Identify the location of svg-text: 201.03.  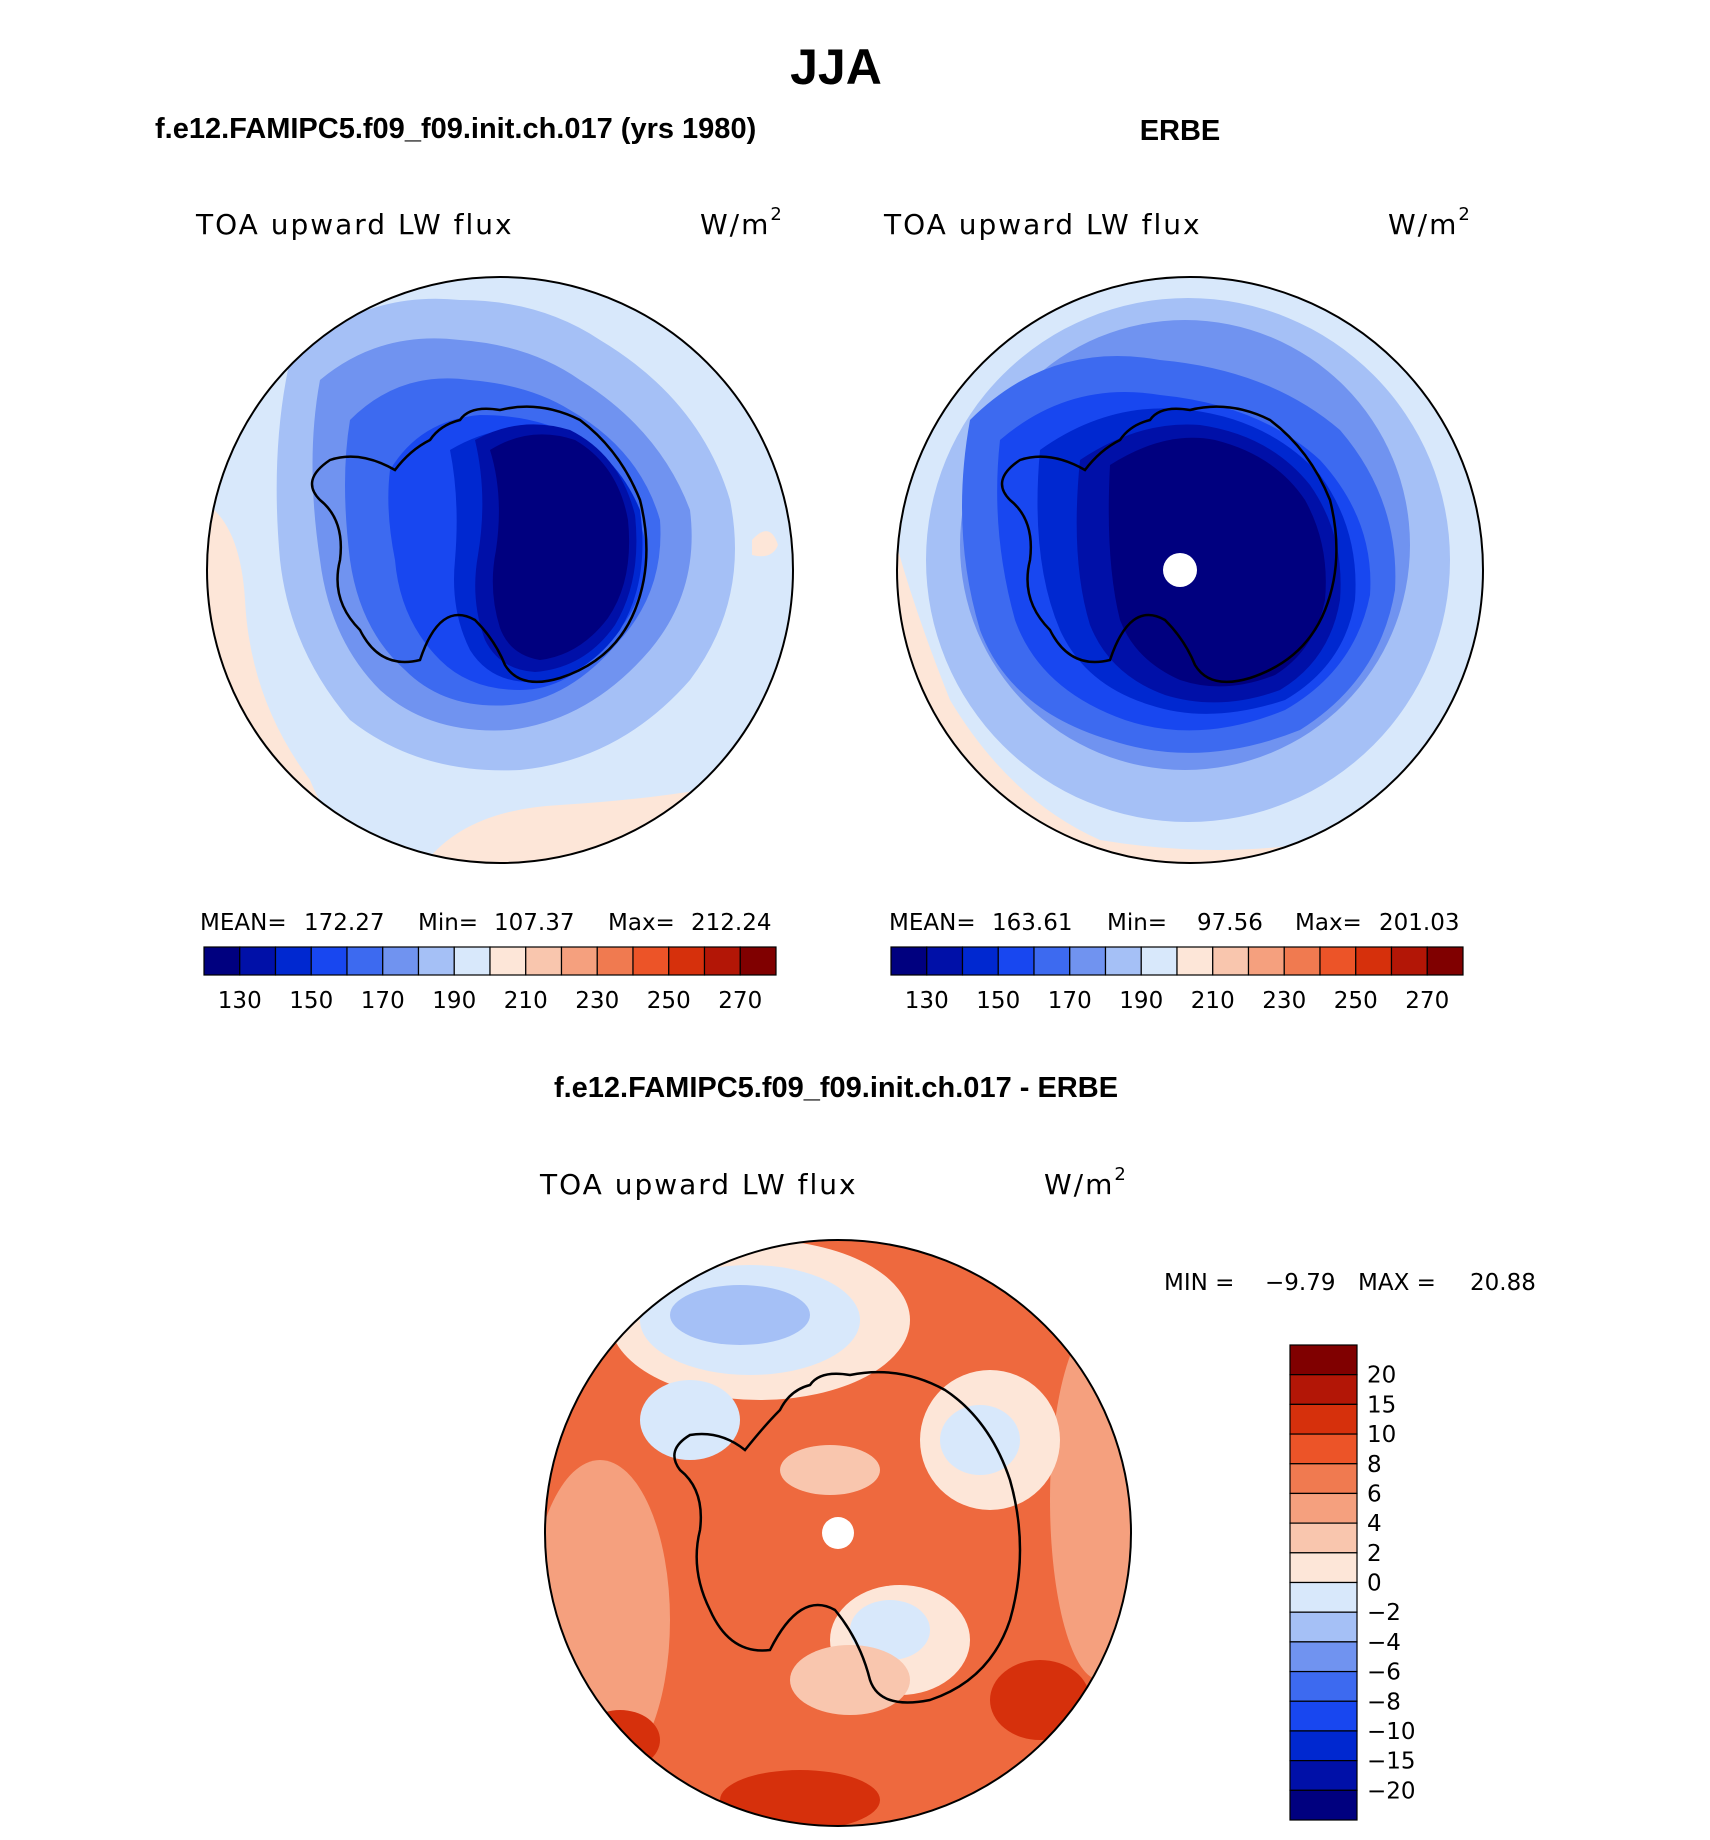
(1419, 923).